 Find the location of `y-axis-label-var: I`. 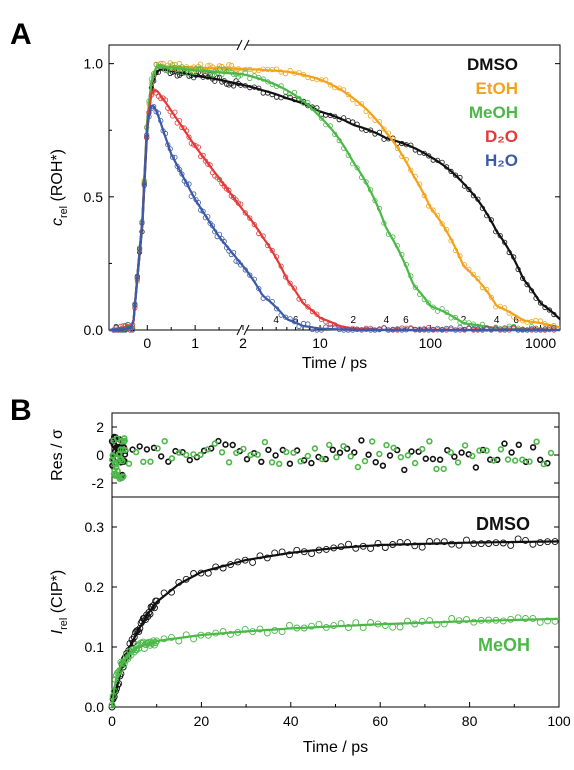

y-axis-label-var: I is located at coordinates (57, 631).